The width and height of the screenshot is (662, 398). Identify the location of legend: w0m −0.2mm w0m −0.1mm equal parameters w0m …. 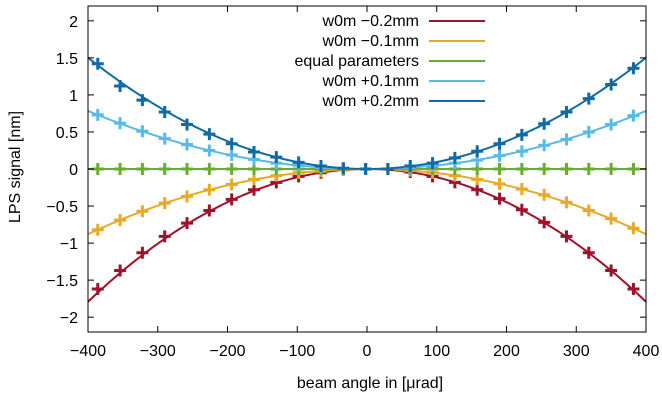
(389, 61).